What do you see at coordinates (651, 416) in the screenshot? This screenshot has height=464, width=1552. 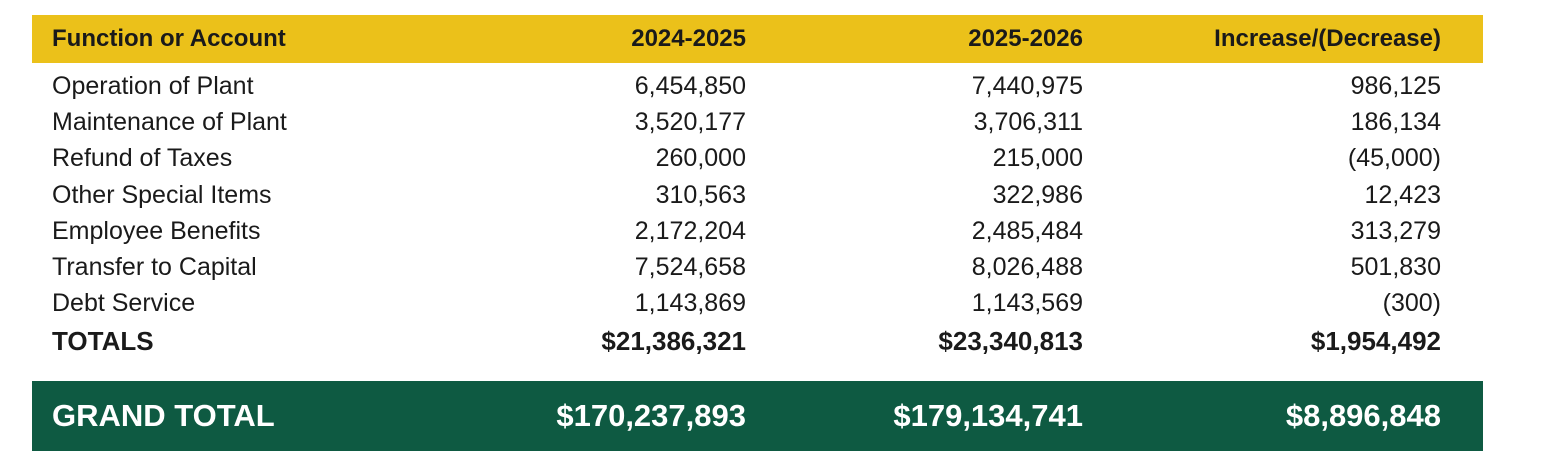 I see `grand-total-2024-2025: $170,237,893` at bounding box center [651, 416].